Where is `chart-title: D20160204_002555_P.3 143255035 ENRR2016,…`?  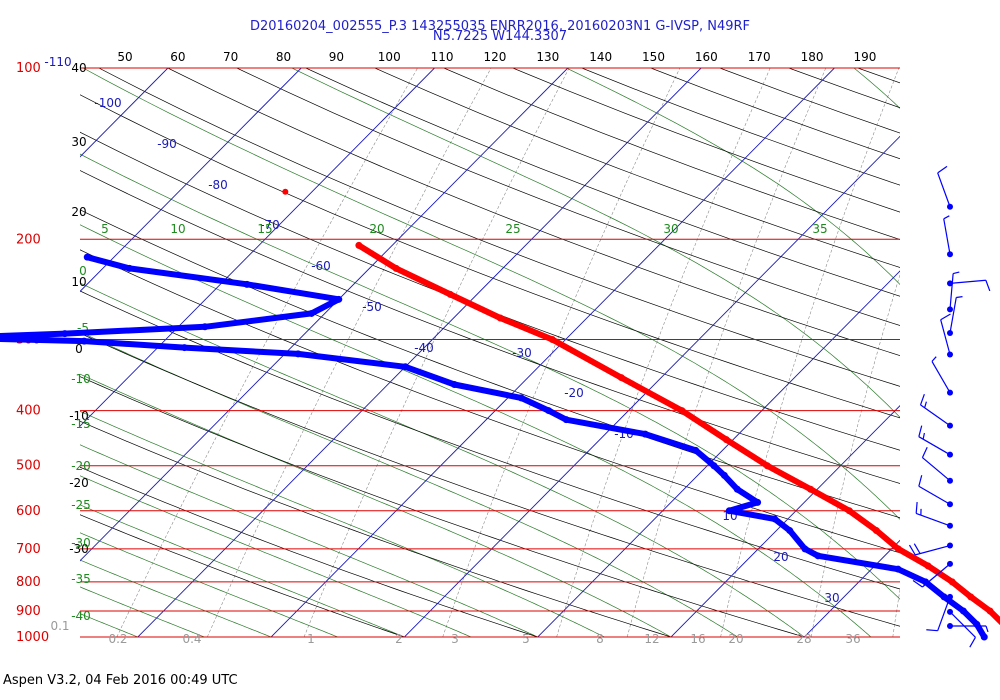
chart-title: D20160204_002555_P.3 143255035 ENRR2016,… is located at coordinates (500, 26).